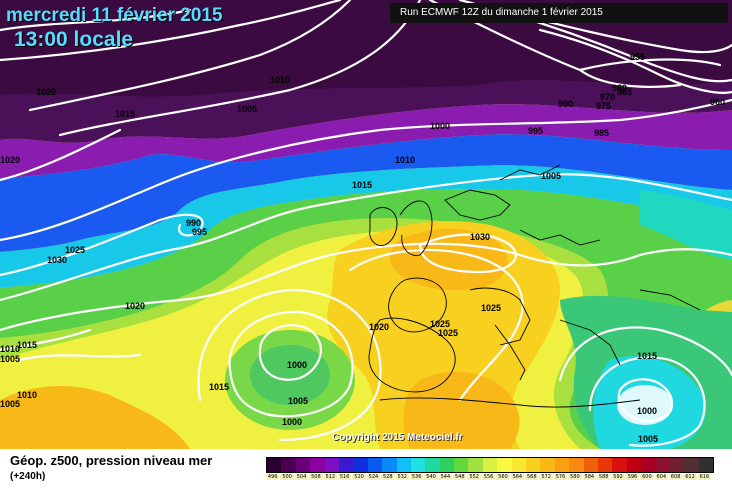 Image resolution: width=732 pixels, height=488 pixels. I want to click on legend-value: 548, so click(460, 477).